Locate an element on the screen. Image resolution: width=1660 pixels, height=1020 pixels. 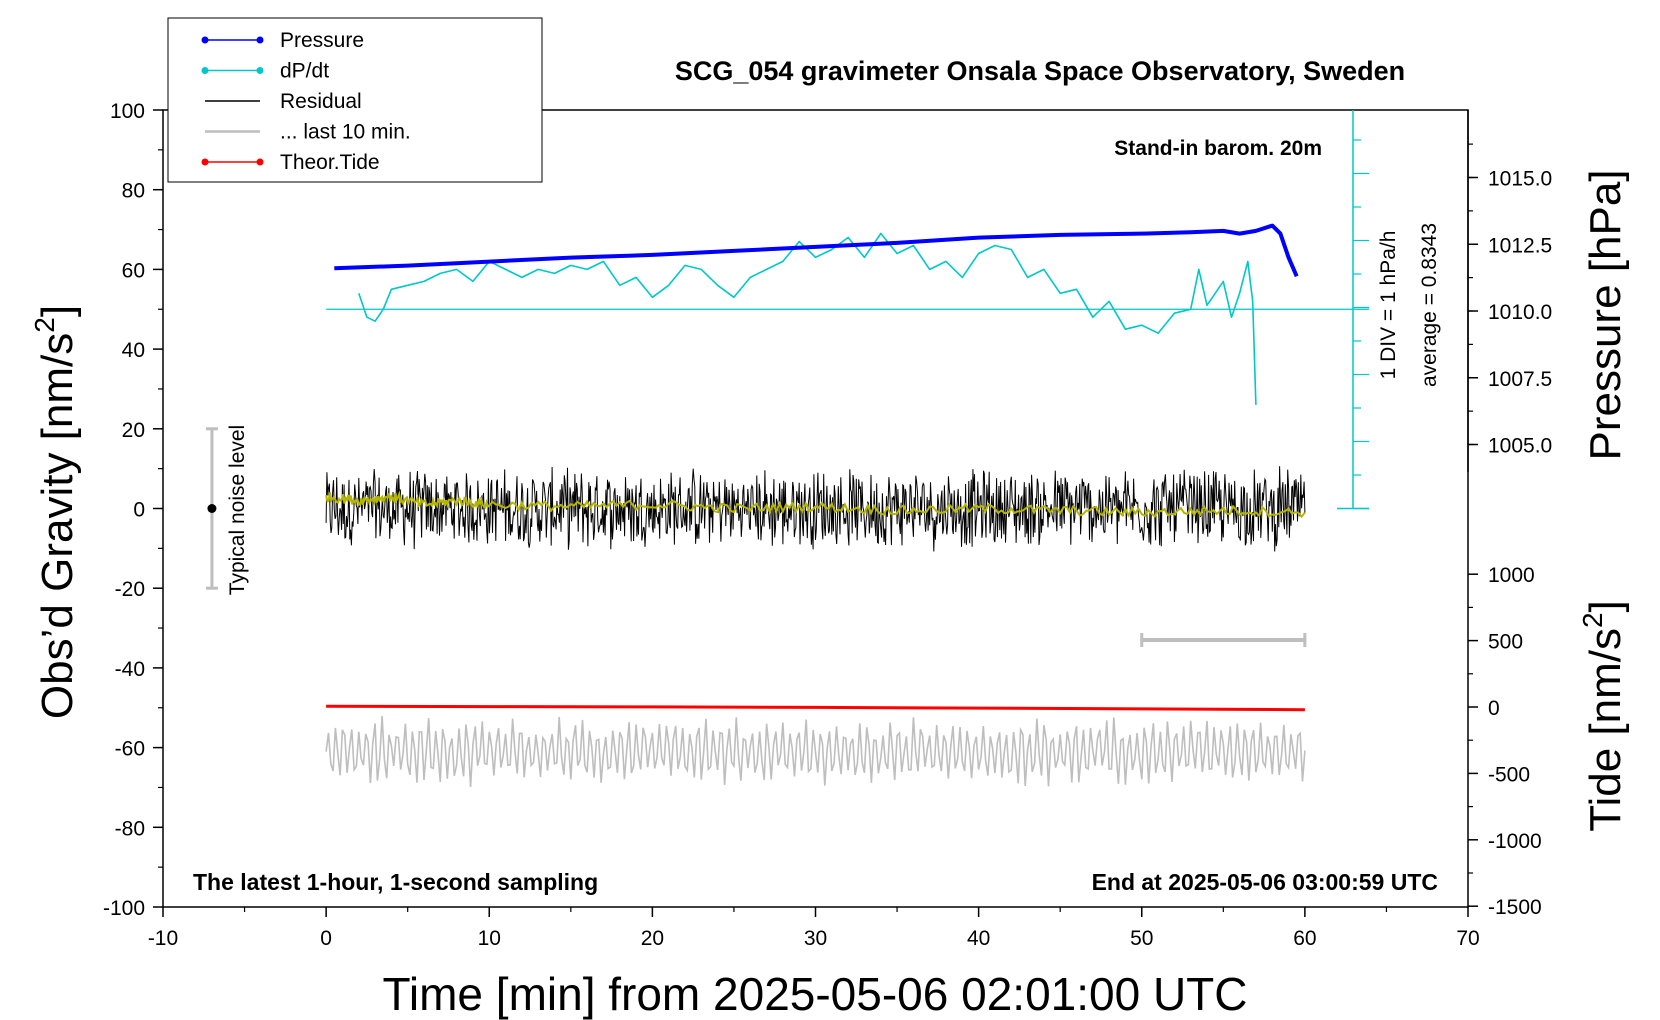
svg-text: Obs’d Gravity [nm/s2] is located at coordinates (55, 512).